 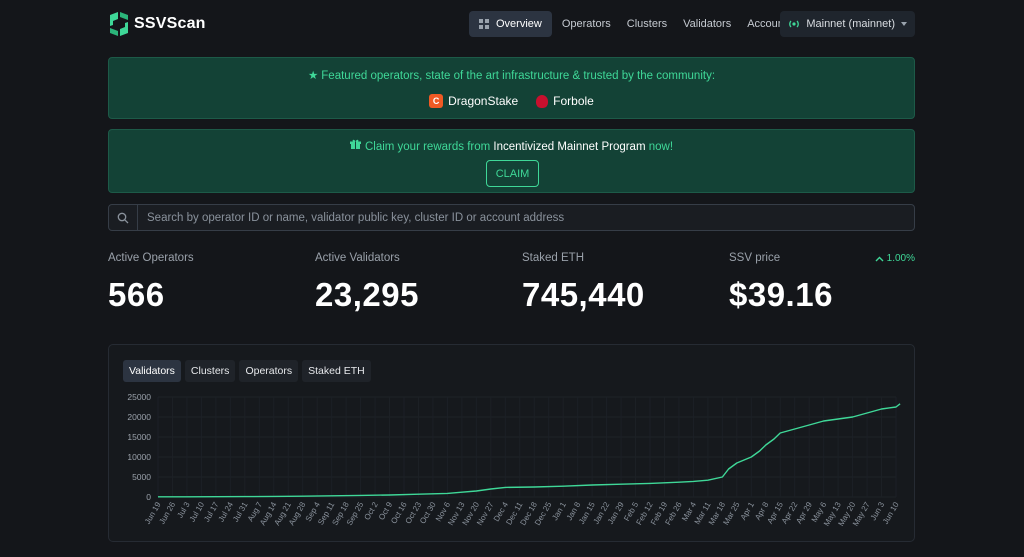 I want to click on stat-active-operators: Active Operators 566, so click(x=151, y=283).